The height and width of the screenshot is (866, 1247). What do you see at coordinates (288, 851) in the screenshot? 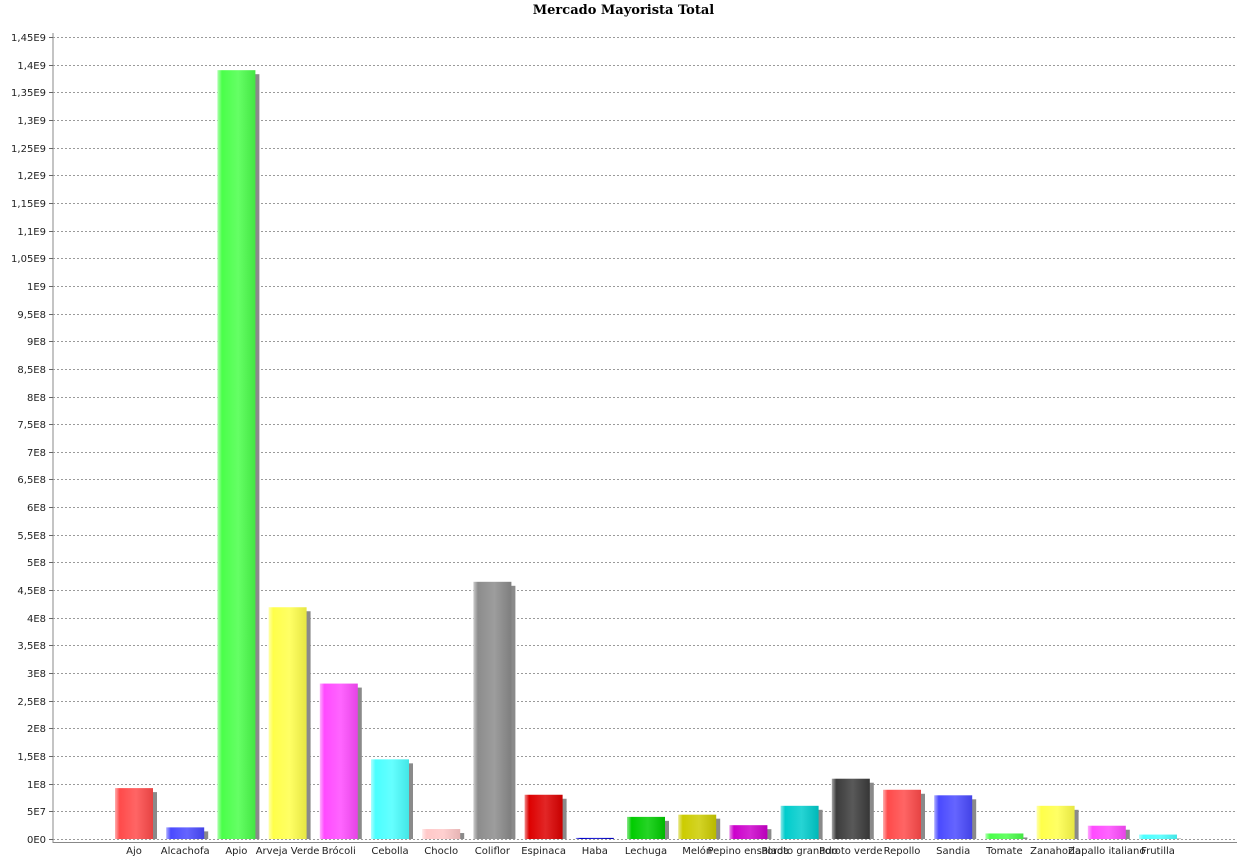
I see `x-tick-label: Arveja Verde` at bounding box center [288, 851].